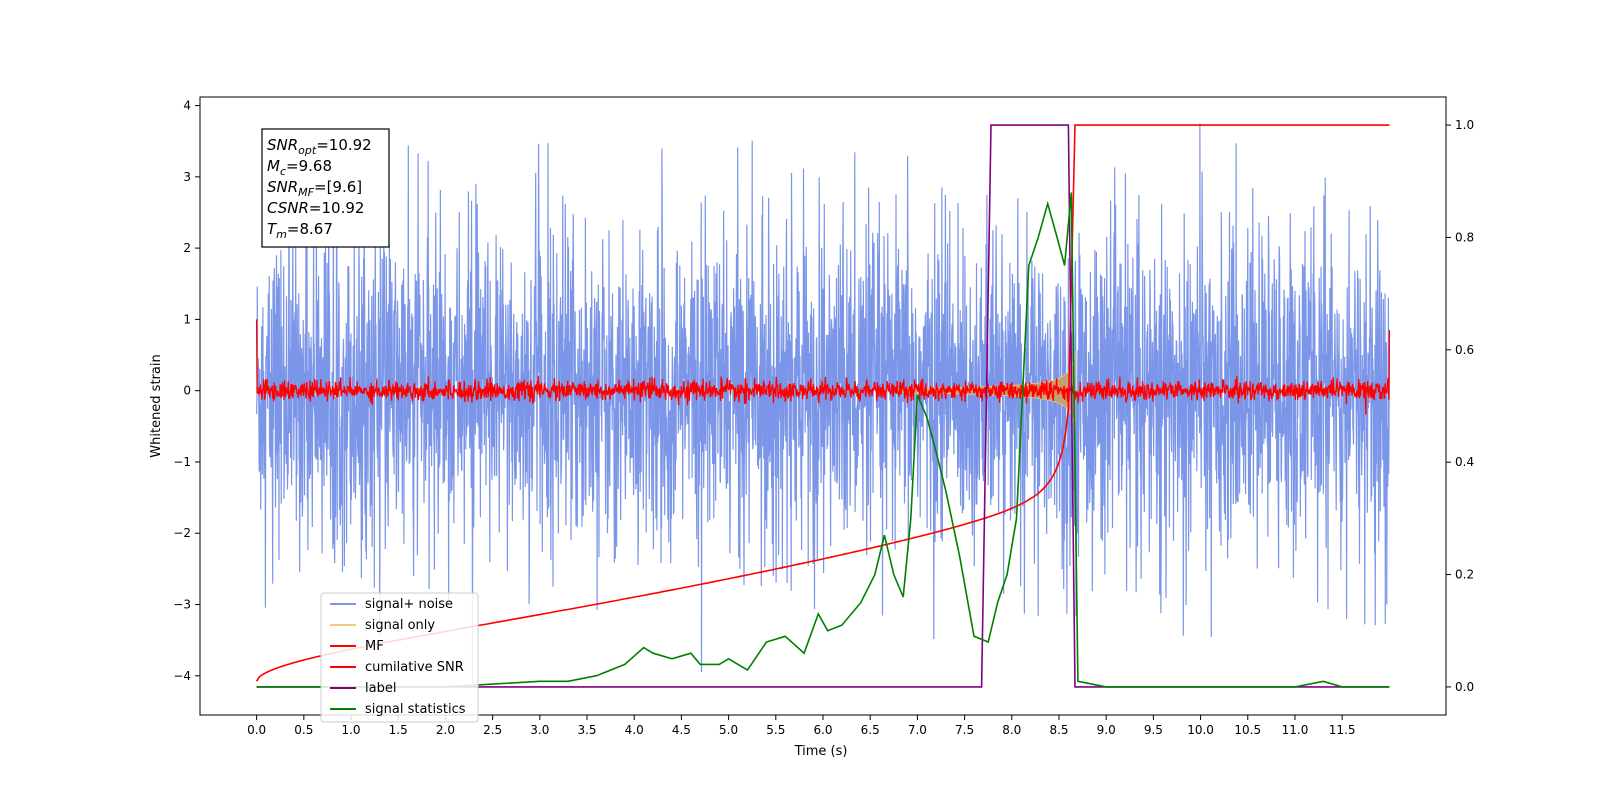  Describe the element at coordinates (409, 604) in the screenshot. I see `legend-label: signal+ noise` at that location.